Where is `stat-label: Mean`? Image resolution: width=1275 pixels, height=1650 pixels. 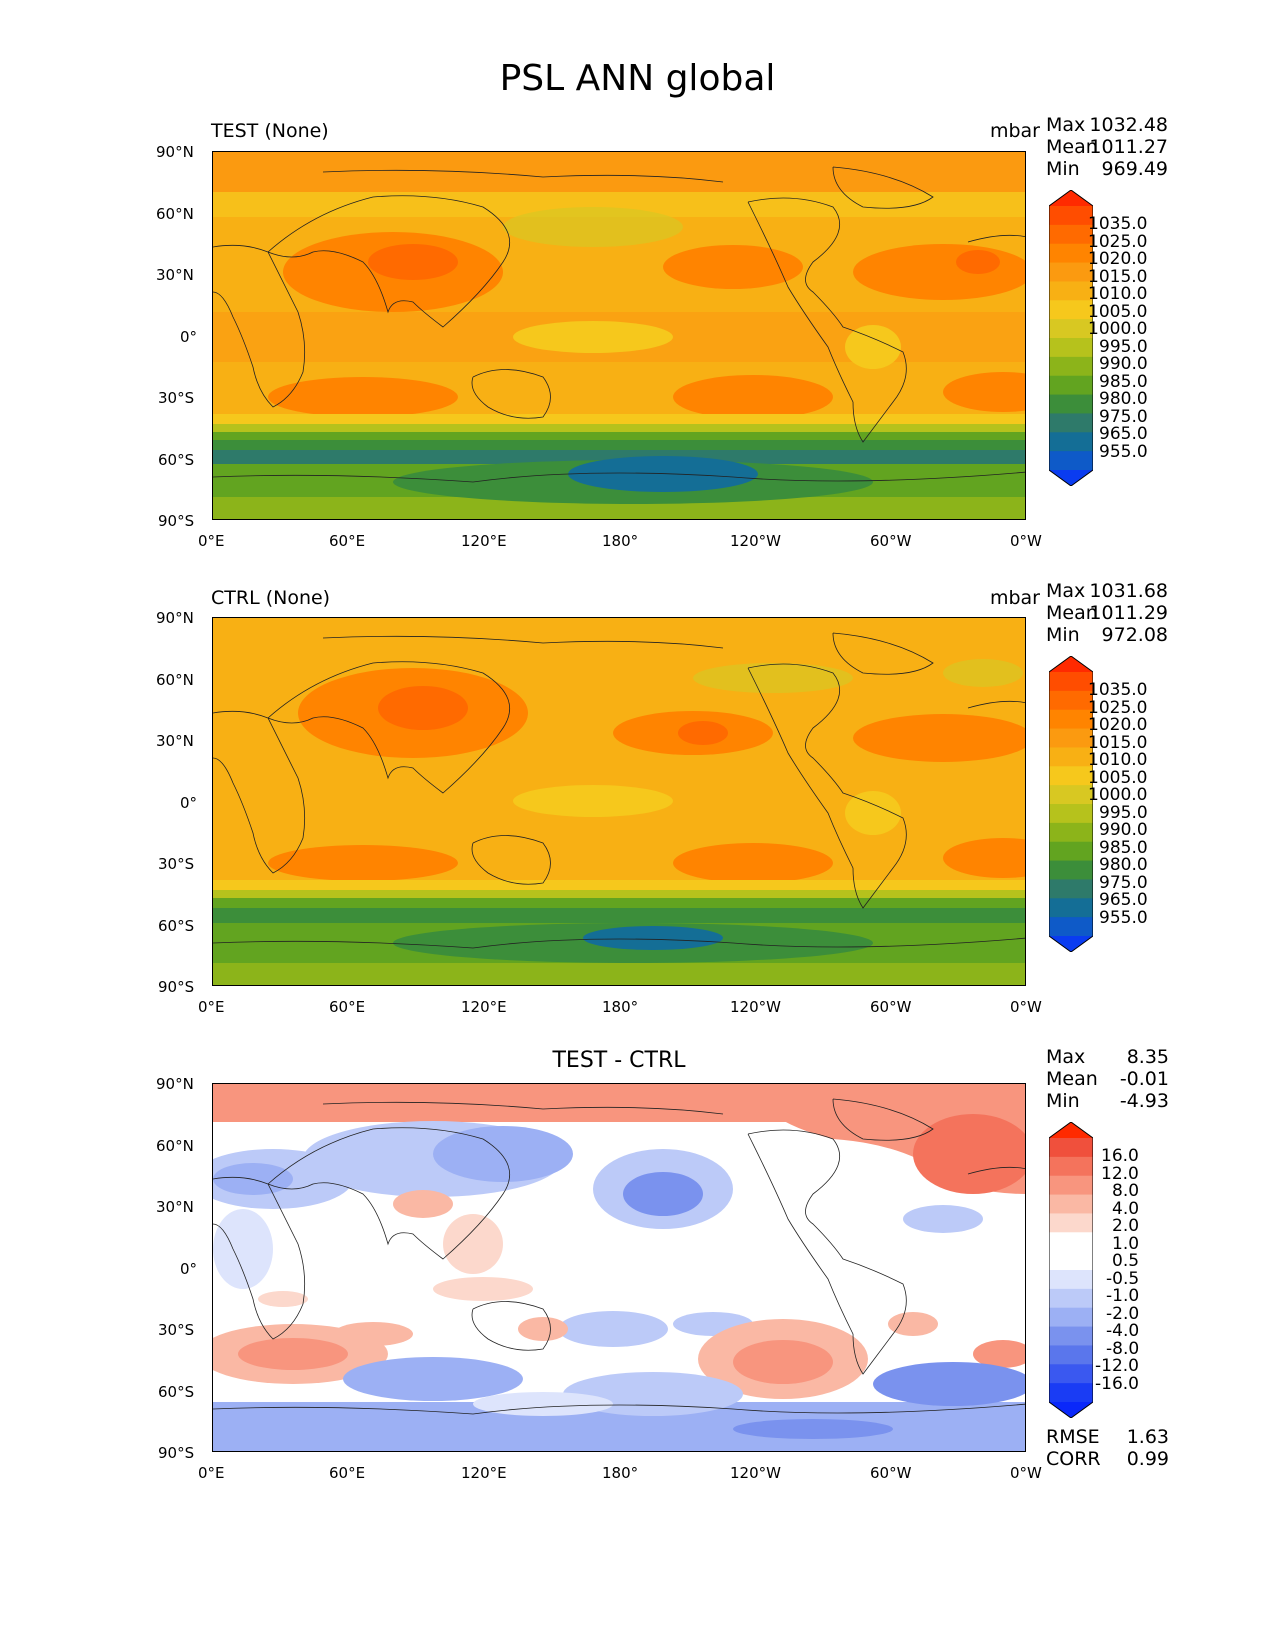 stat-label: Mean is located at coordinates (1072, 1079).